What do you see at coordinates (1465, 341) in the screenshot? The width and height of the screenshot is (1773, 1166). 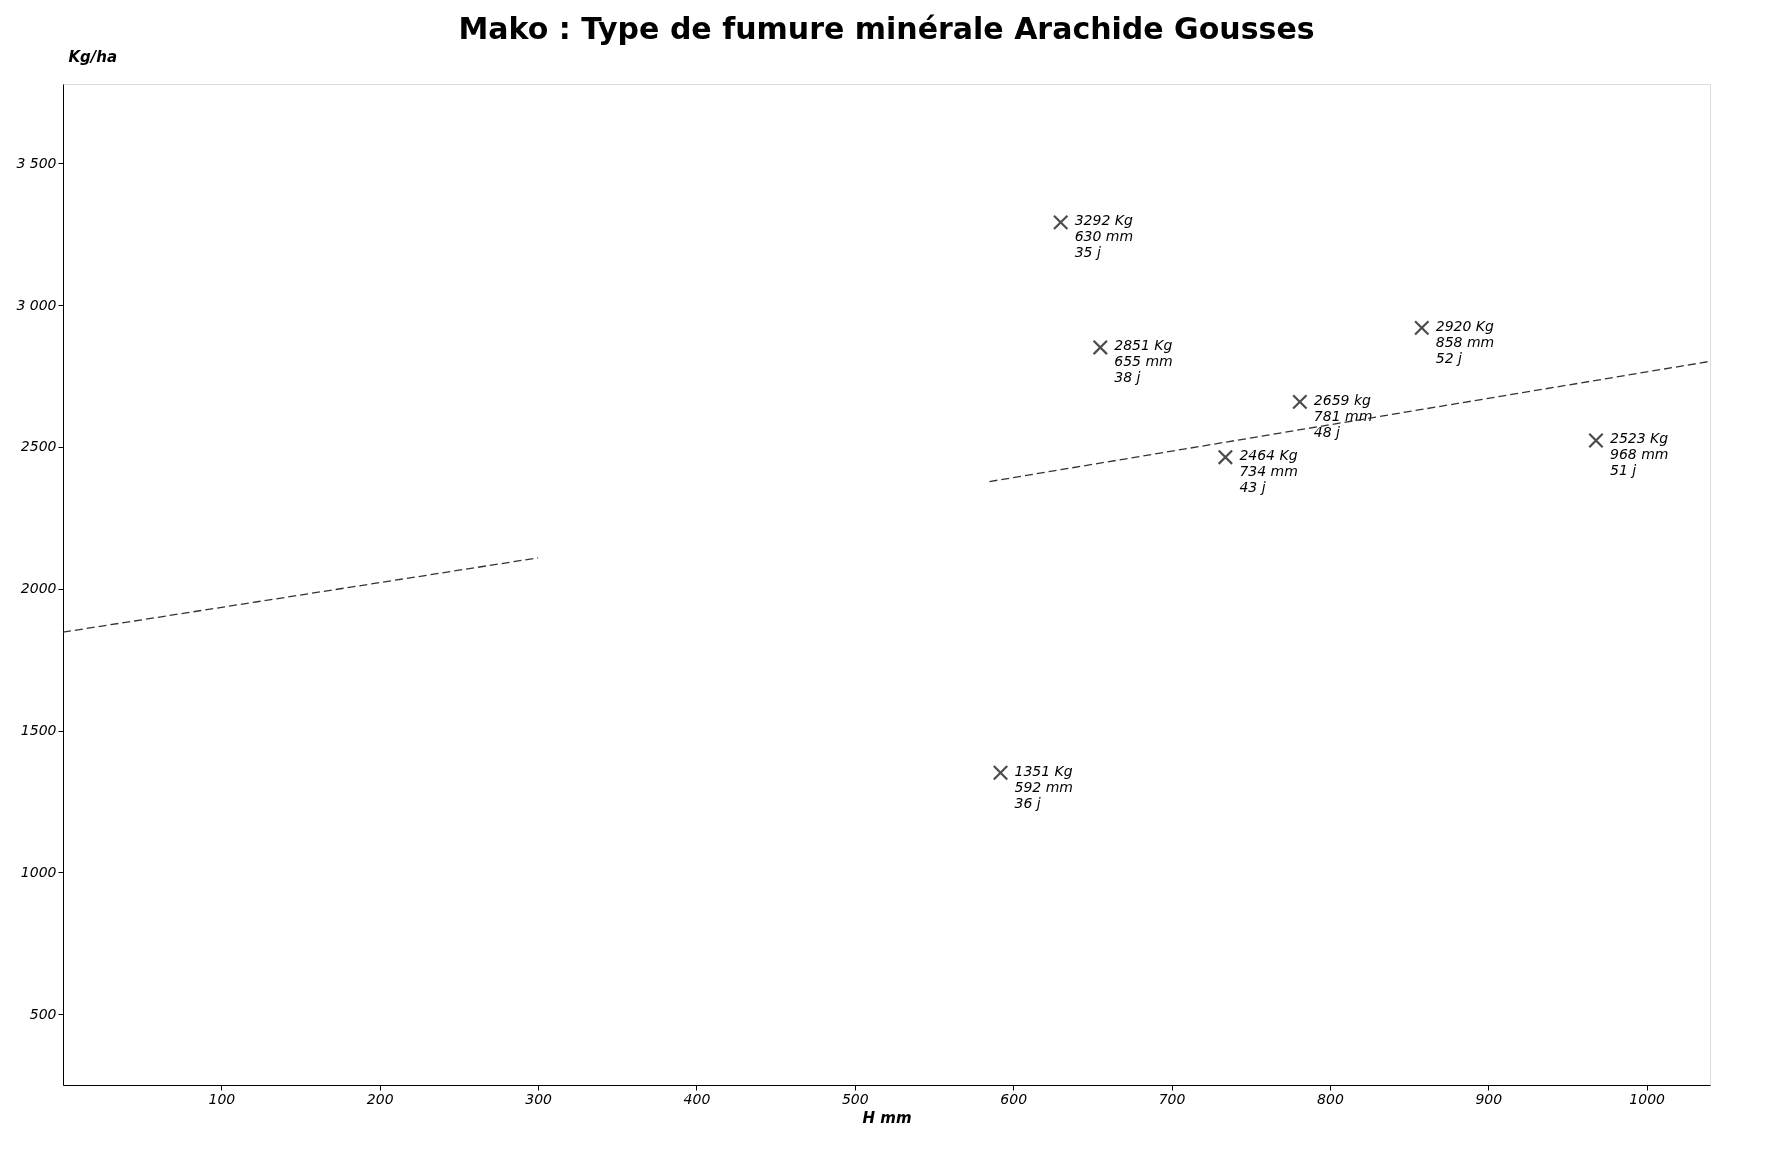 I see `data-label: 2920 Kg 858 mm 52 j` at bounding box center [1465, 341].